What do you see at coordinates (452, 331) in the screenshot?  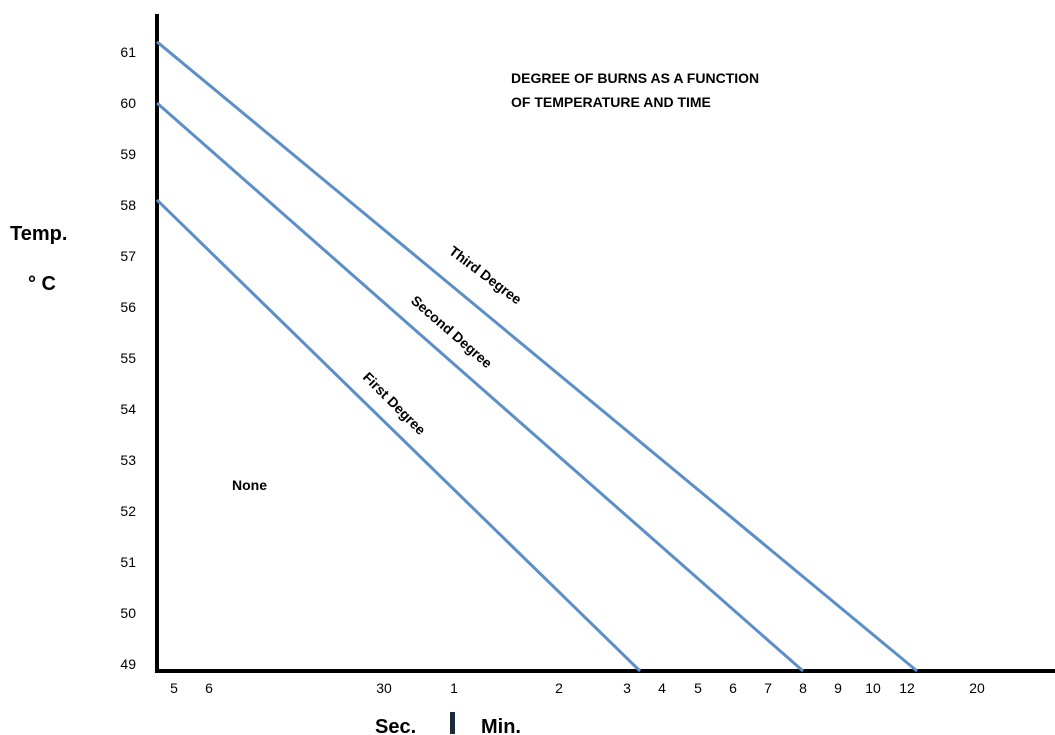 I see `label-second-degree: Second Degree` at bounding box center [452, 331].